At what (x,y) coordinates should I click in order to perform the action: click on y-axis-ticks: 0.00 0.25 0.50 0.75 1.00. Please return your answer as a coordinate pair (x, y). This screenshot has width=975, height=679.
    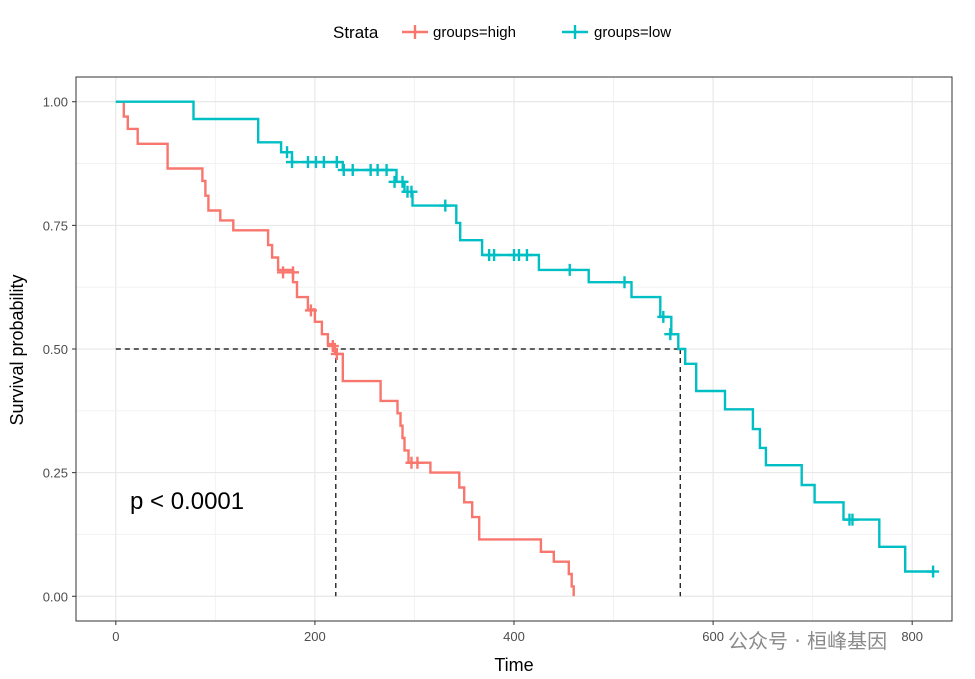
    Looking at the image, I should click on (59, 349).